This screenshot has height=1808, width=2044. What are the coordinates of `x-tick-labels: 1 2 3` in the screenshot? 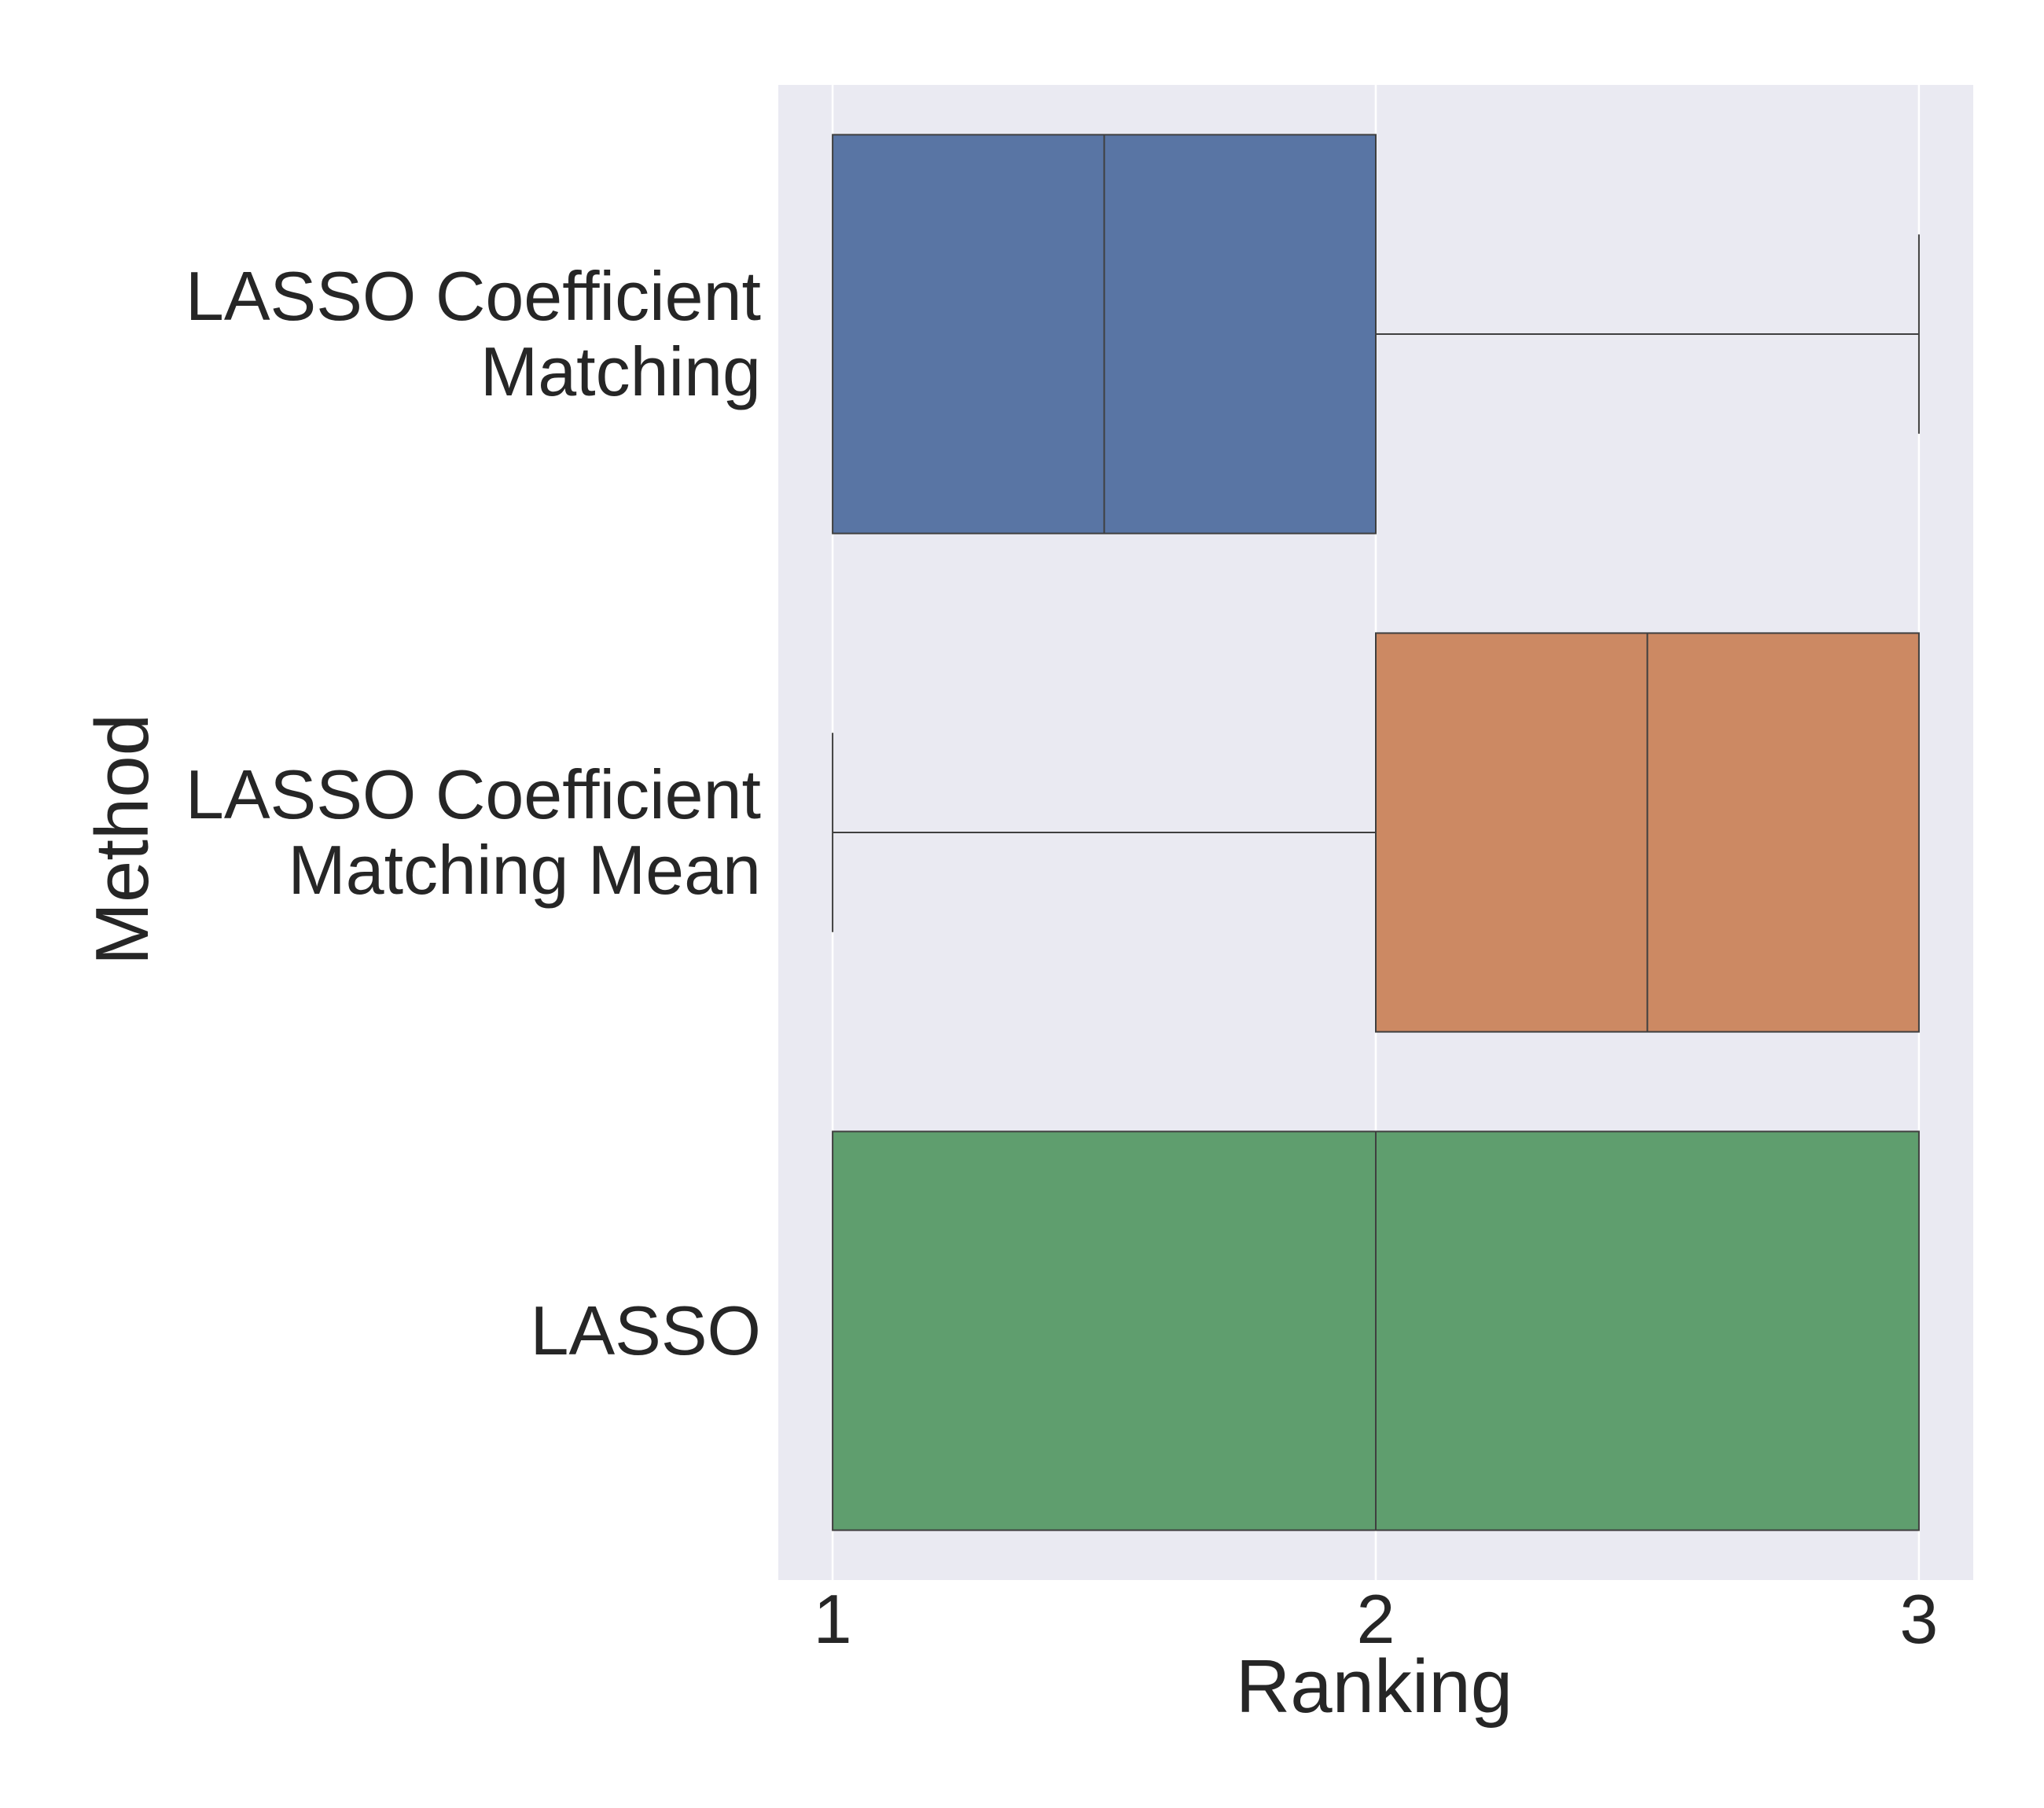 It's located at (1377, 1619).